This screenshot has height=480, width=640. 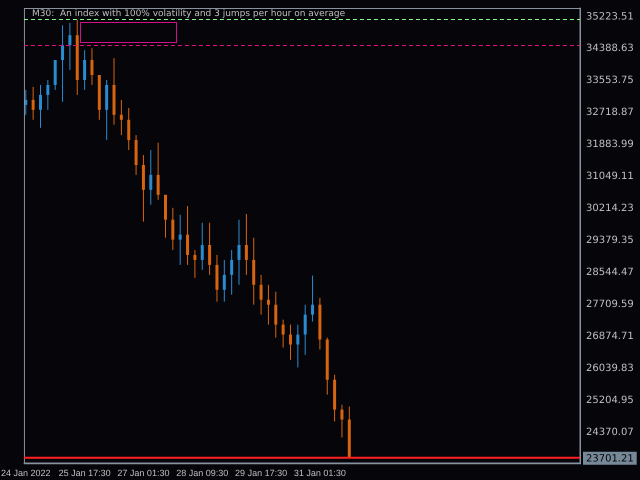 I want to click on x-tick-label: 24 Jan 2022, so click(x=26, y=473).